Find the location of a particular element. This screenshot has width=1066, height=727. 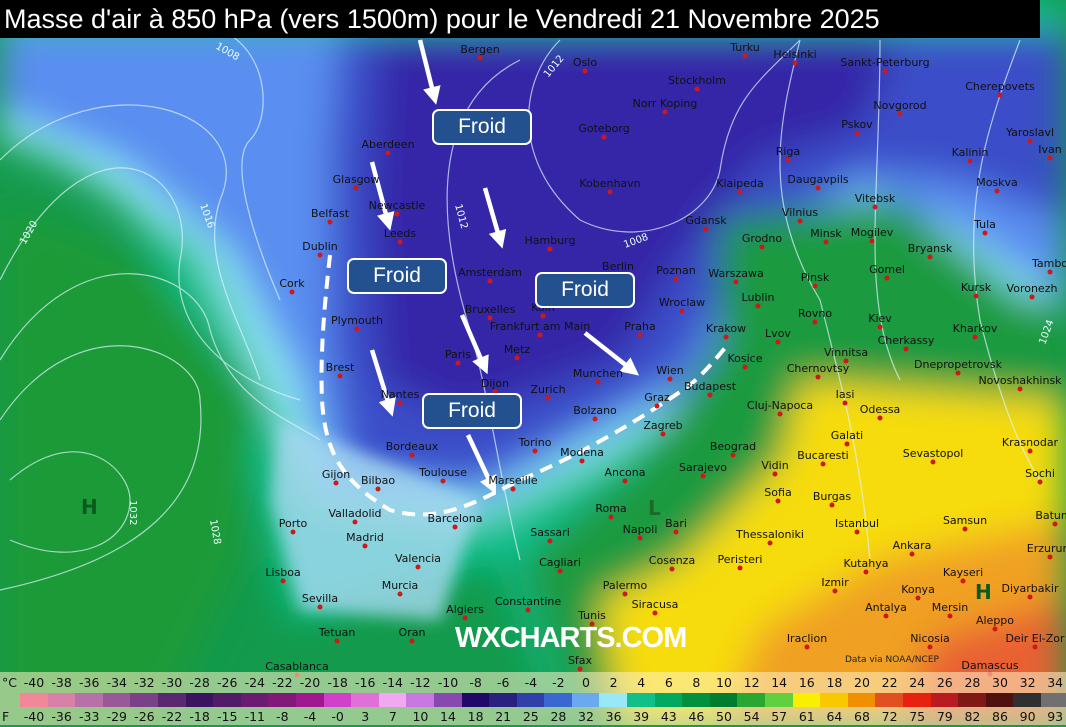

celsius-tick: -4 is located at coordinates (531, 682).